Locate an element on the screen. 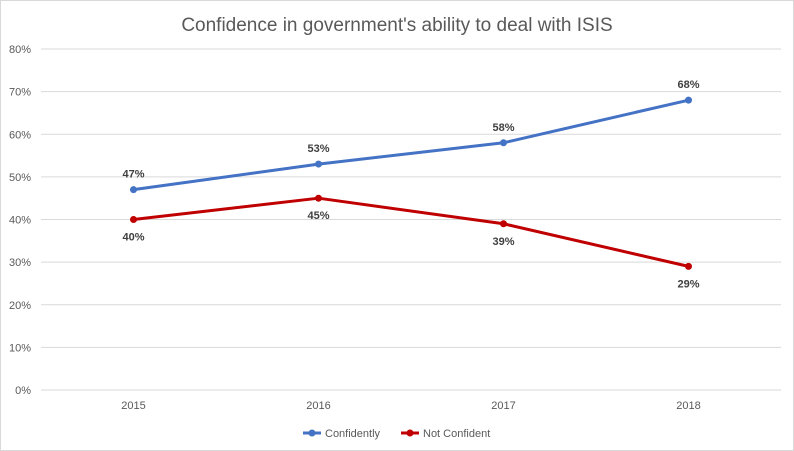 The image size is (794, 451). data-label: 68% is located at coordinates (688, 85).